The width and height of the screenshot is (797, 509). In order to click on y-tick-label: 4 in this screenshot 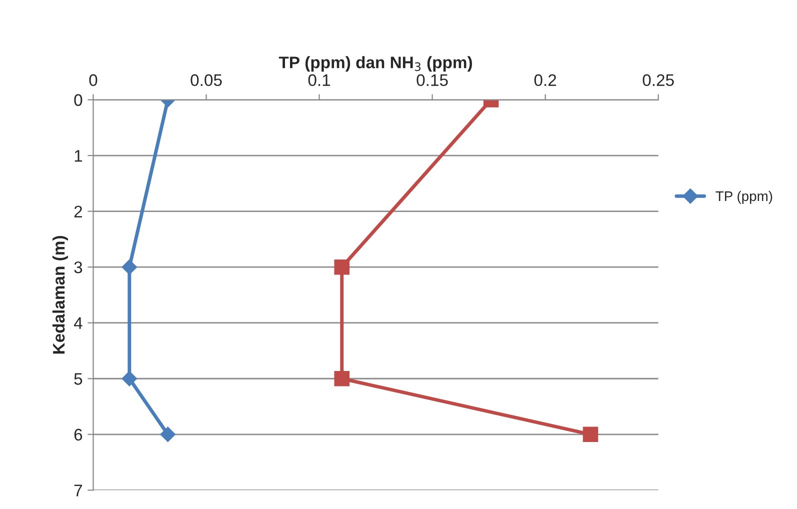, I will do `click(78, 323)`.